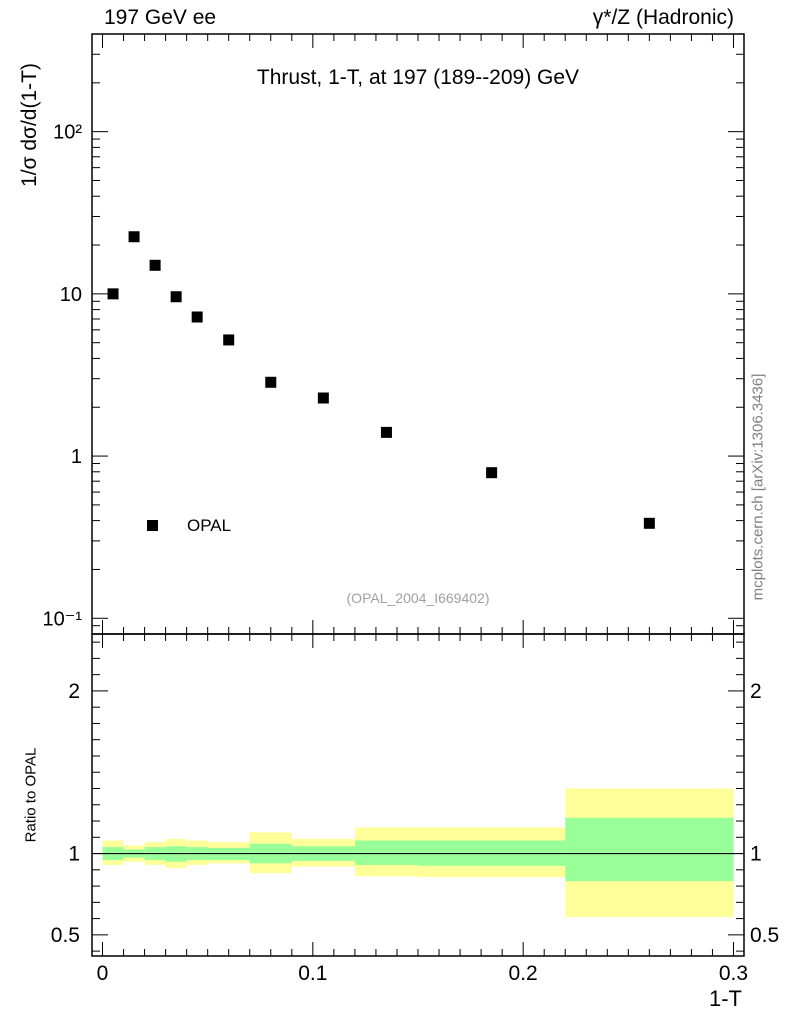 The height and width of the screenshot is (1024, 786). I want to click on ratio-y-tick-label-left: 0.5, so click(65, 935).